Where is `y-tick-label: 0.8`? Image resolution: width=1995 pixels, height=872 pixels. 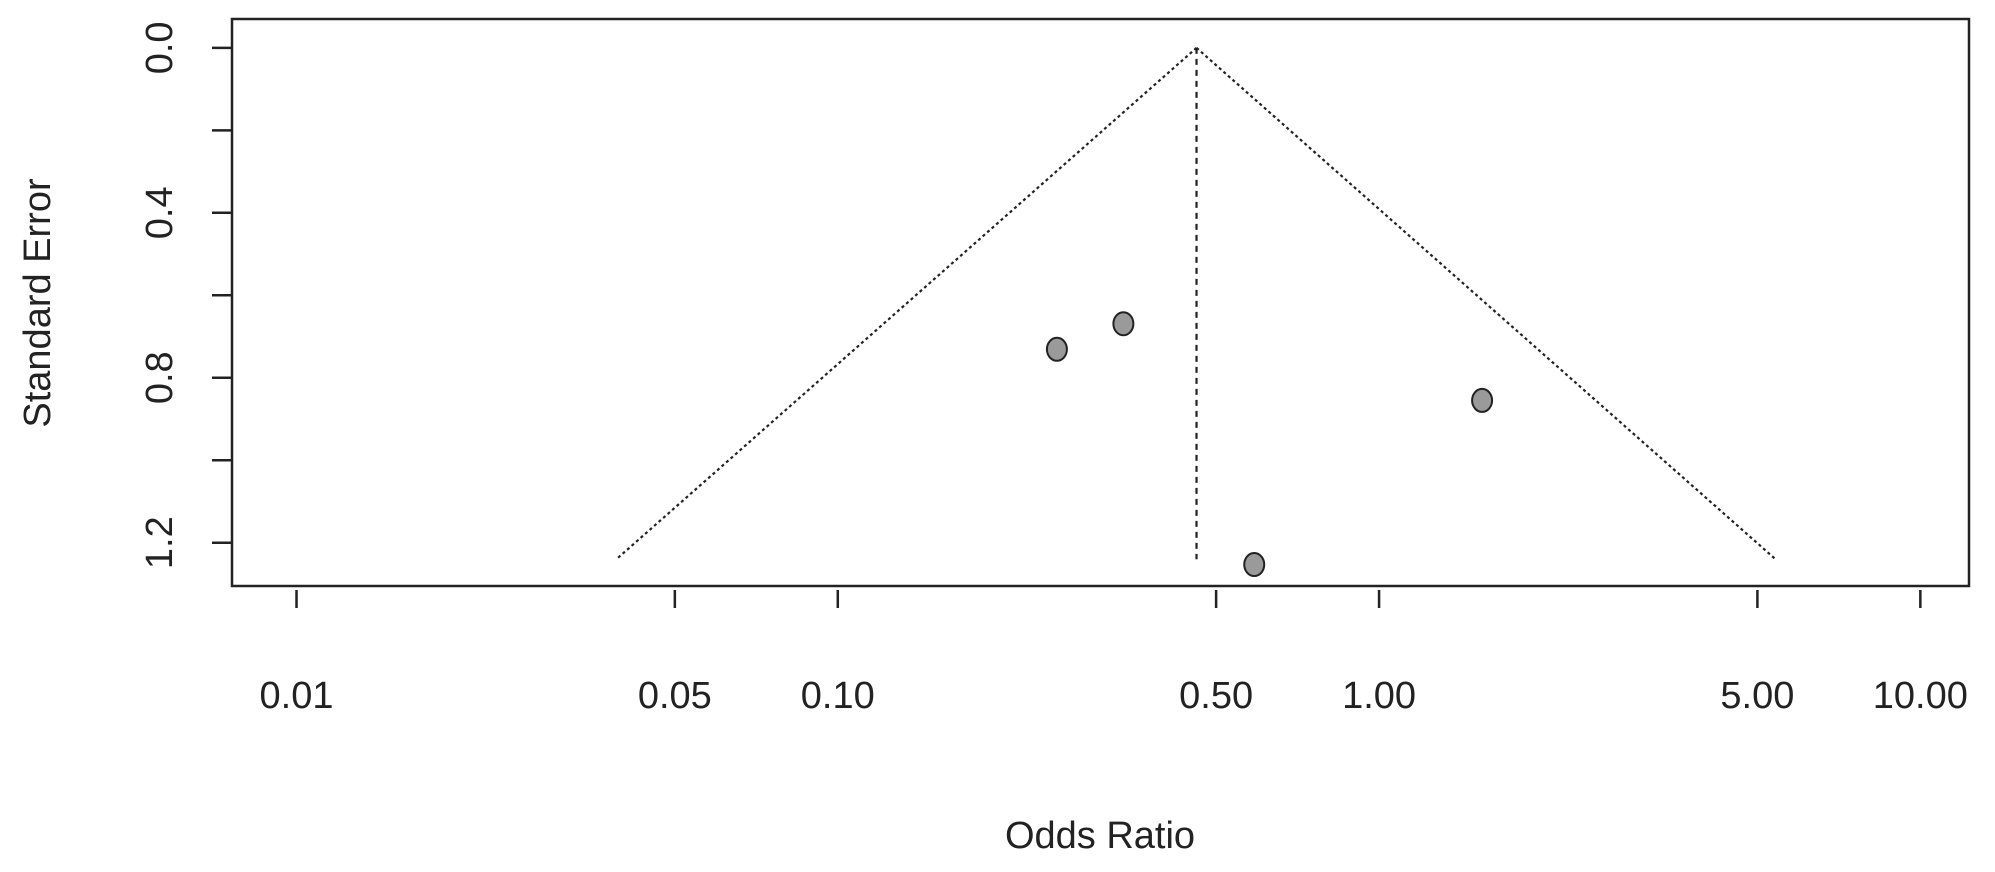 y-tick-label: 0.8 is located at coordinates (160, 377).